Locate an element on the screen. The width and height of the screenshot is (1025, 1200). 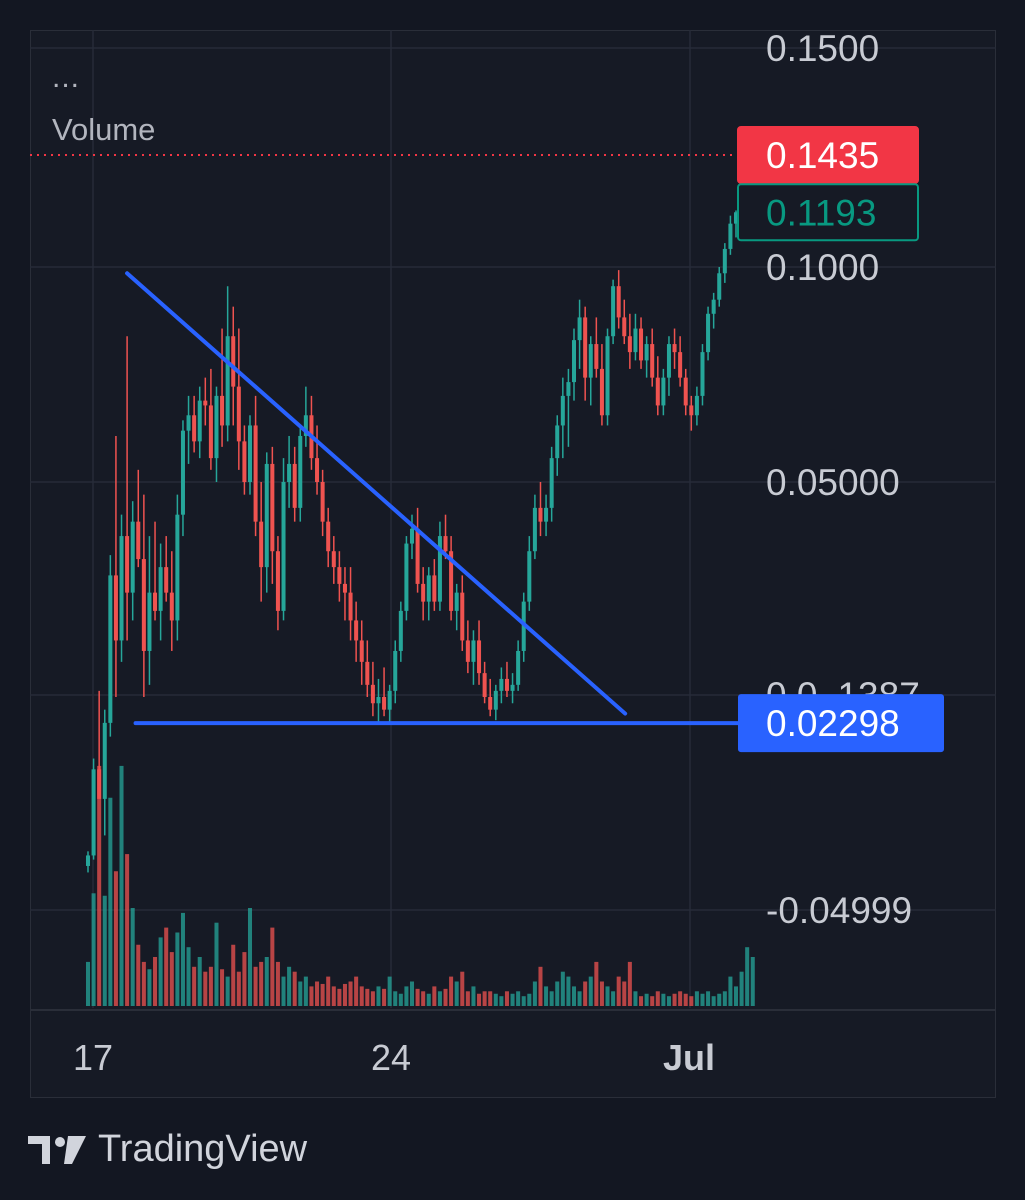
tradingview-brand: TradingView is located at coordinates (167, 1149).